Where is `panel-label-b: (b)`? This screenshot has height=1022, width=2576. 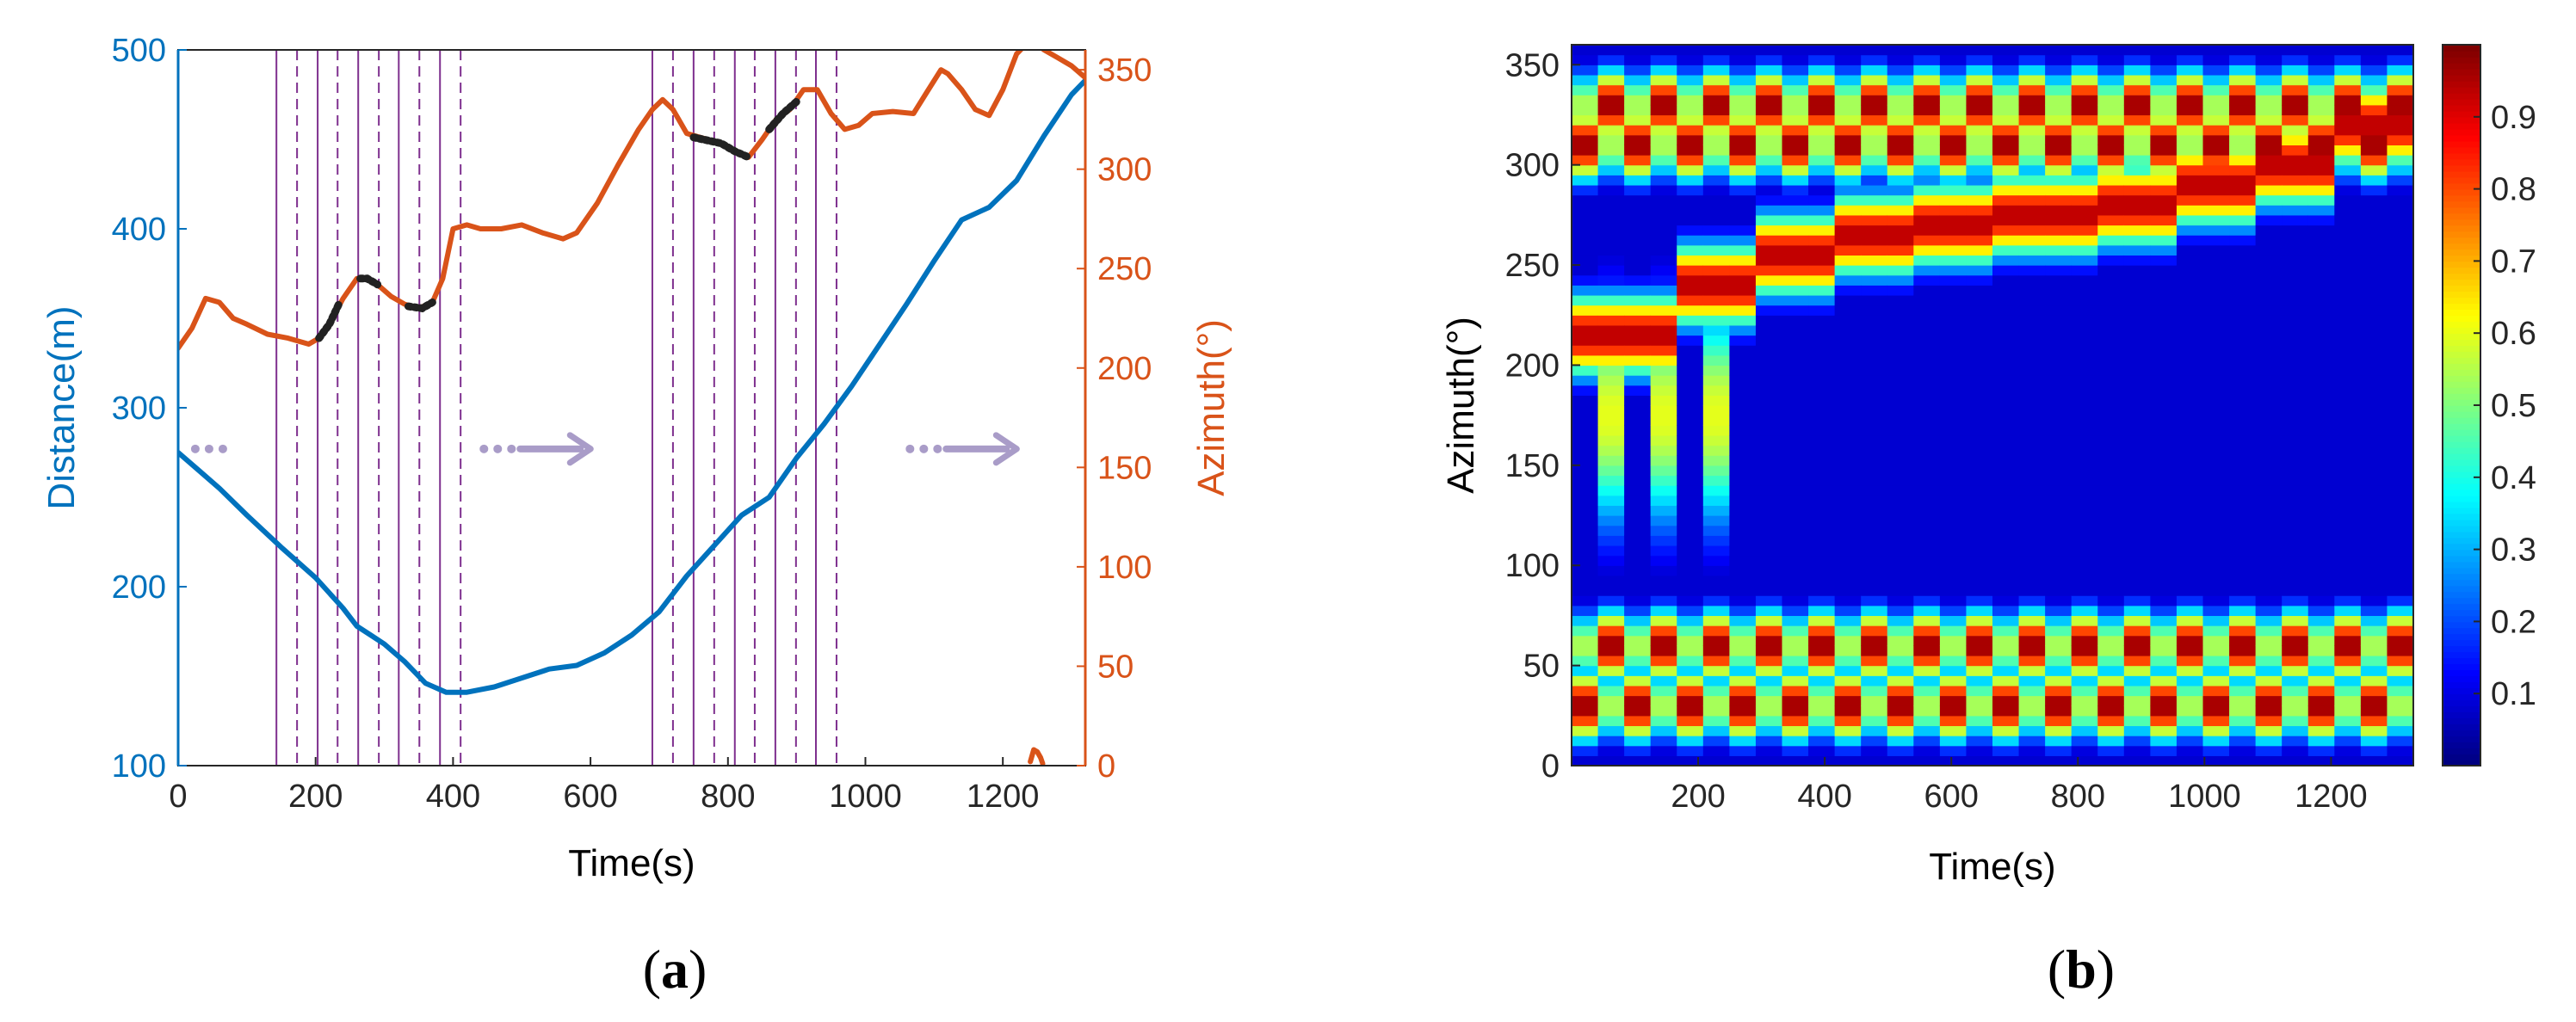
panel-label-b: (b) is located at coordinates (2081, 969).